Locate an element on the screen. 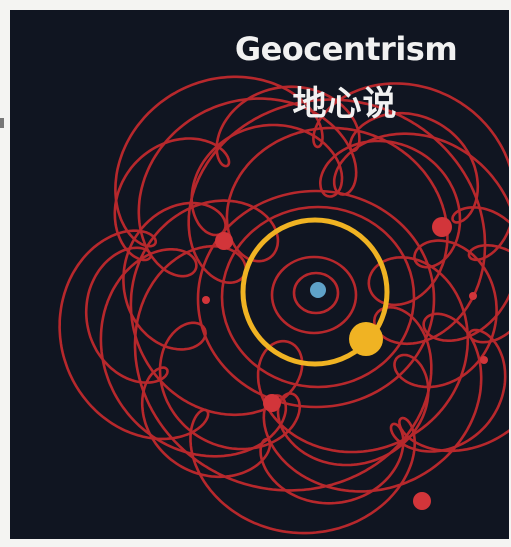 This screenshot has width=511, height=547. page-edge-mark is located at coordinates (2, 123).